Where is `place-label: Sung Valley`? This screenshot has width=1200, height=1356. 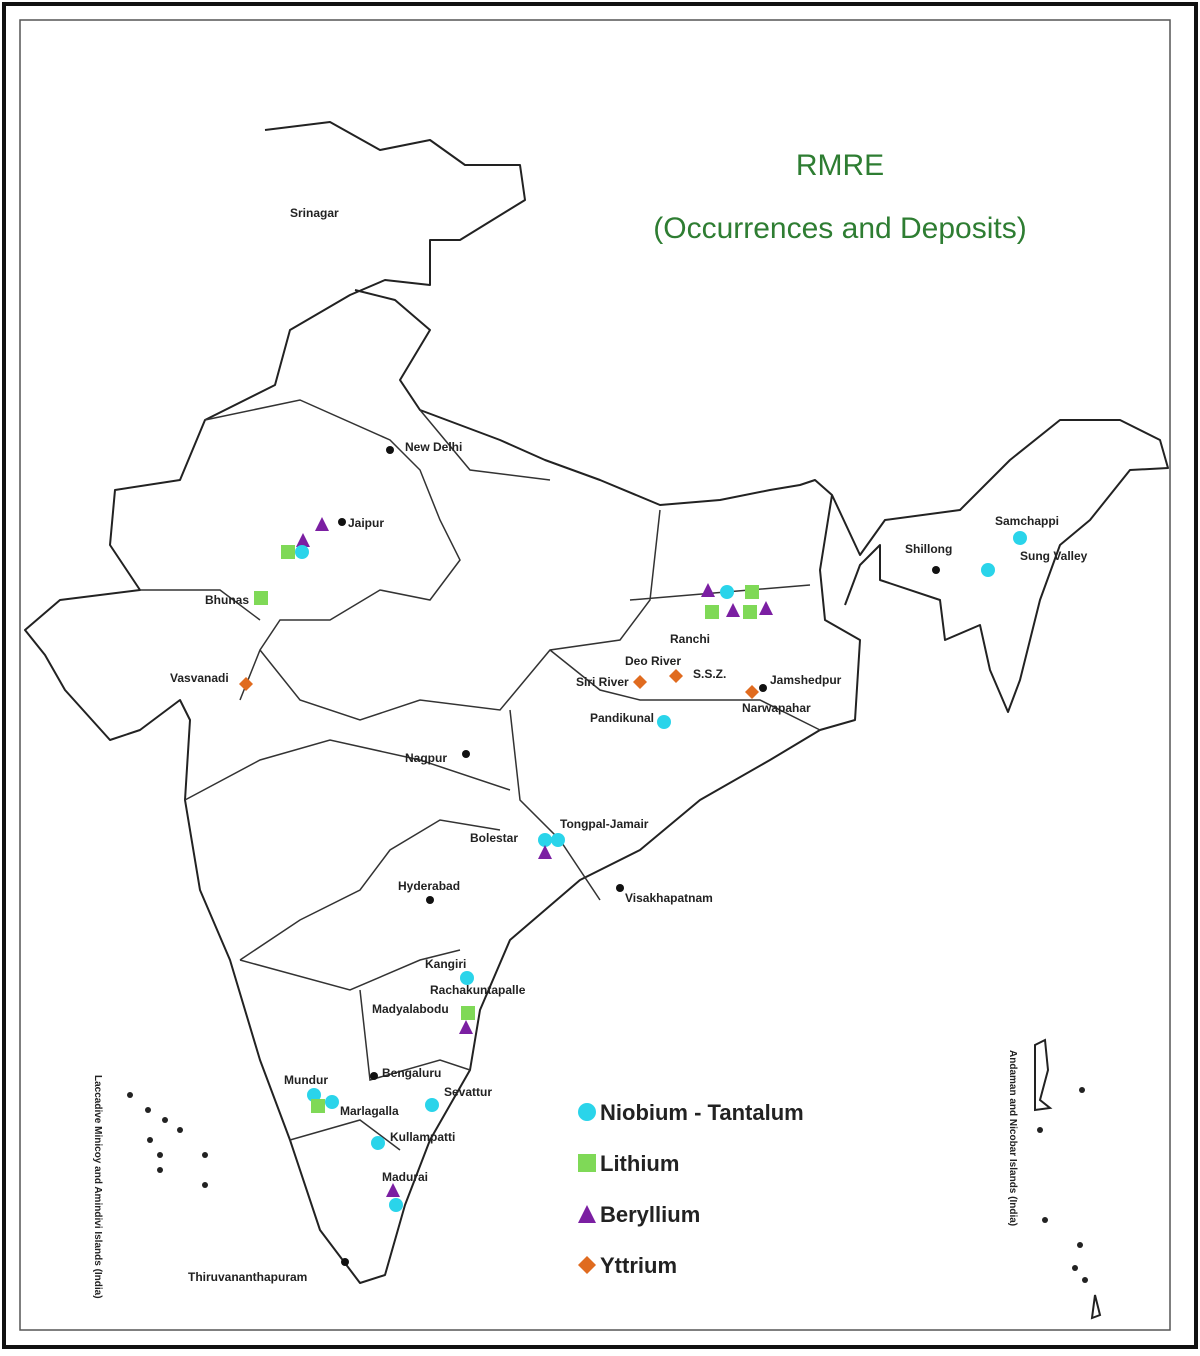 place-label: Sung Valley is located at coordinates (1054, 556).